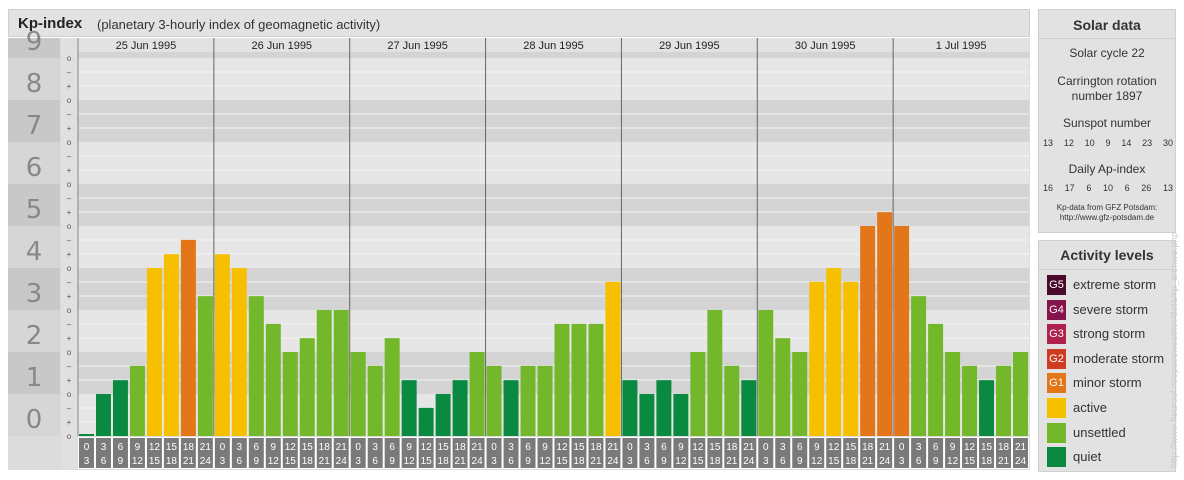 The image size is (1184, 480). What do you see at coordinates (1107, 25) in the screenshot?
I see `solar-panel-title: Solar data` at bounding box center [1107, 25].